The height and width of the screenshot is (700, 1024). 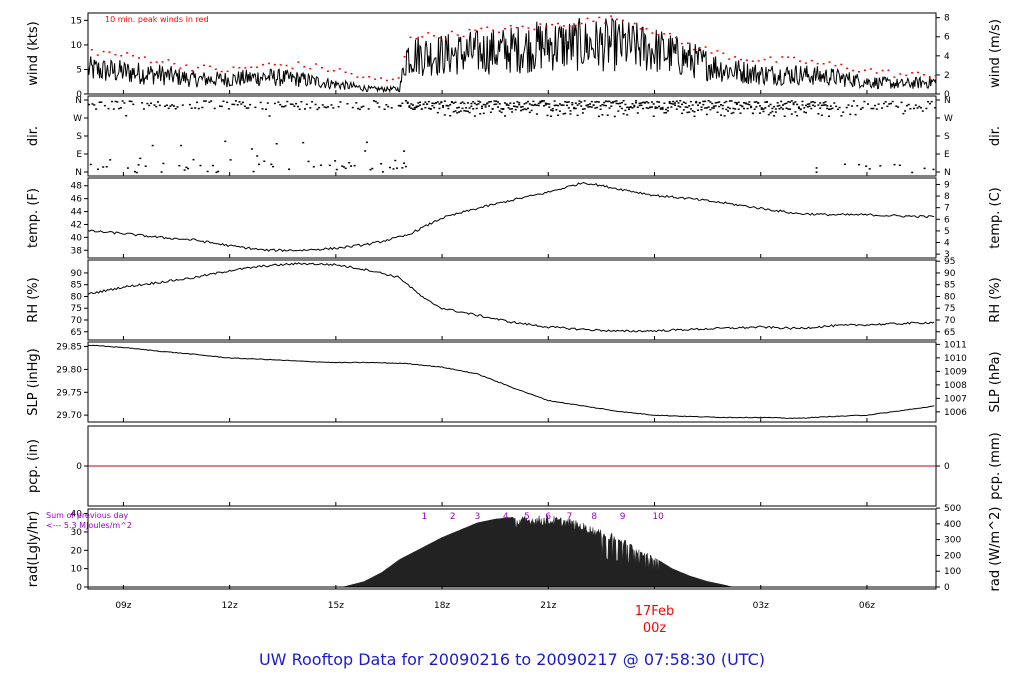 What do you see at coordinates (69, 416) in the screenshot?
I see `left-tick-label-slp: 29.70` at bounding box center [69, 416].